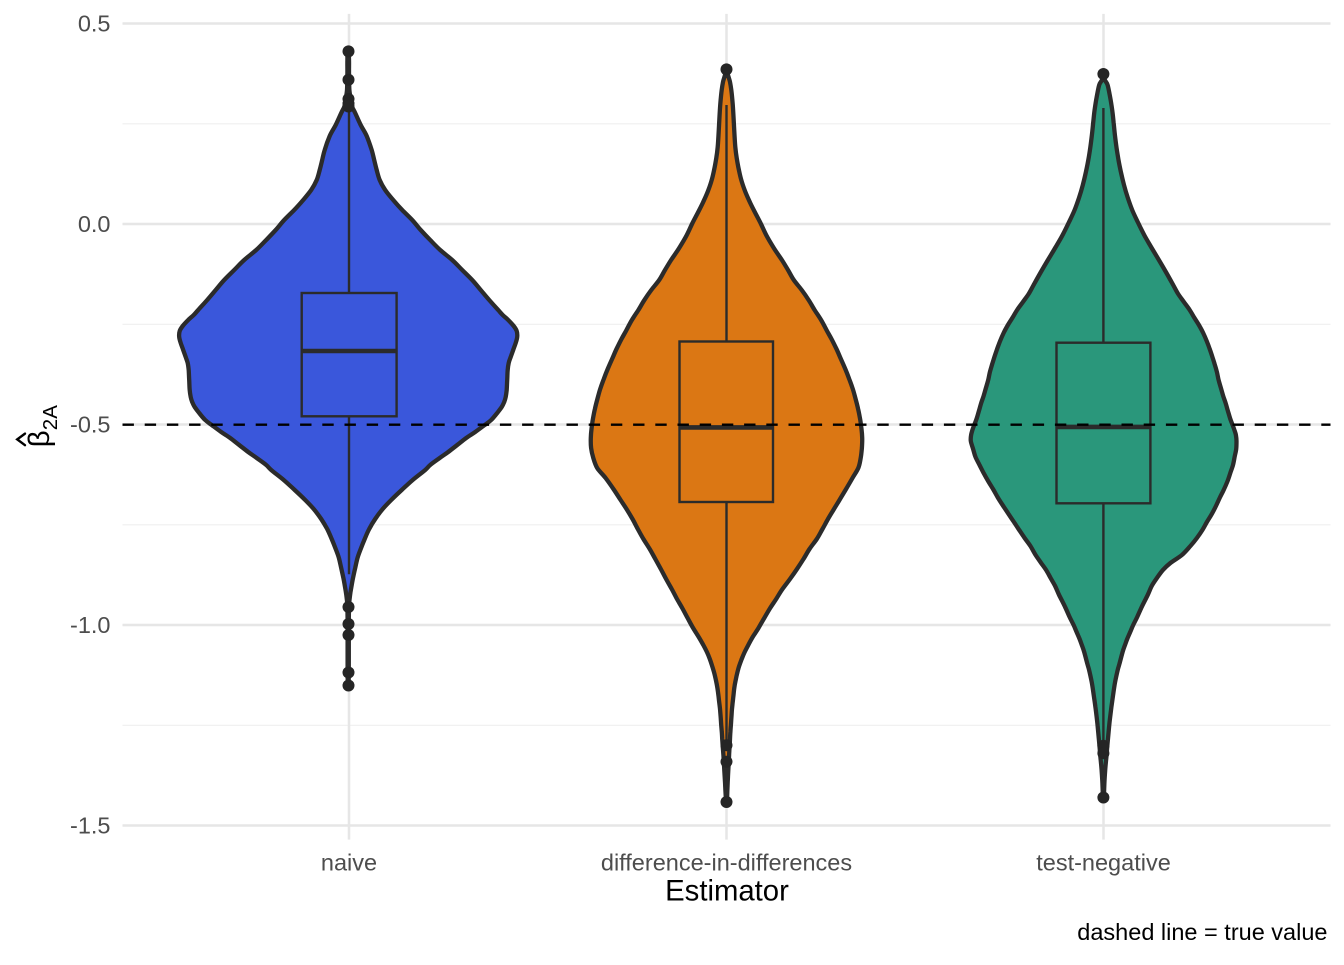 The width and height of the screenshot is (1344, 965). What do you see at coordinates (39, 438) in the screenshot?
I see `svg-text: β` at bounding box center [39, 438].